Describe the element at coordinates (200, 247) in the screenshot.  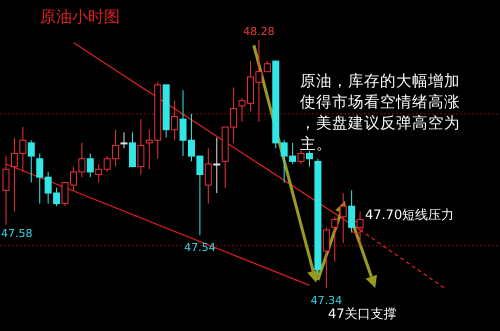
I see `annotation: 47.54` at that location.